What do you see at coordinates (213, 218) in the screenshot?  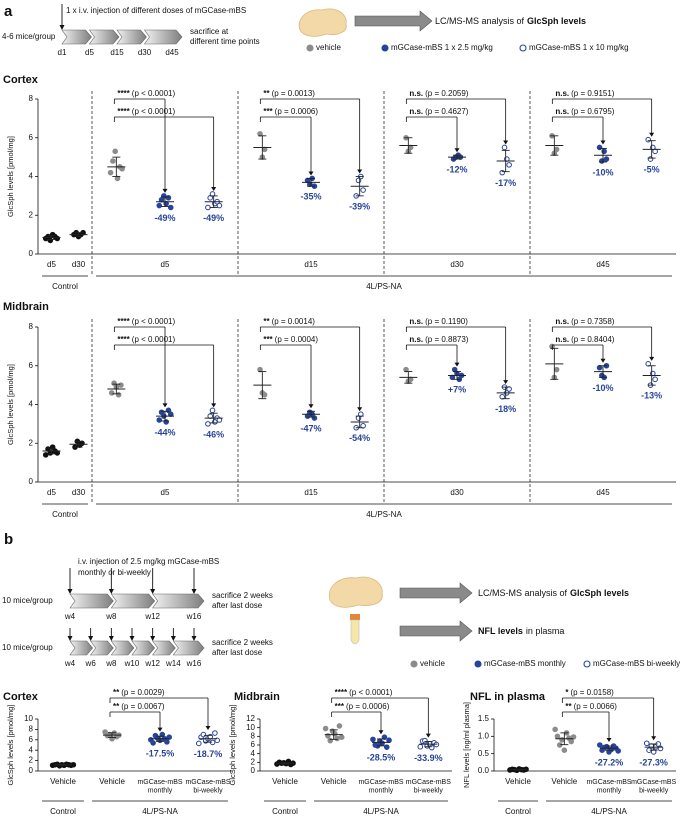 I see `change-label: -49%` at bounding box center [213, 218].